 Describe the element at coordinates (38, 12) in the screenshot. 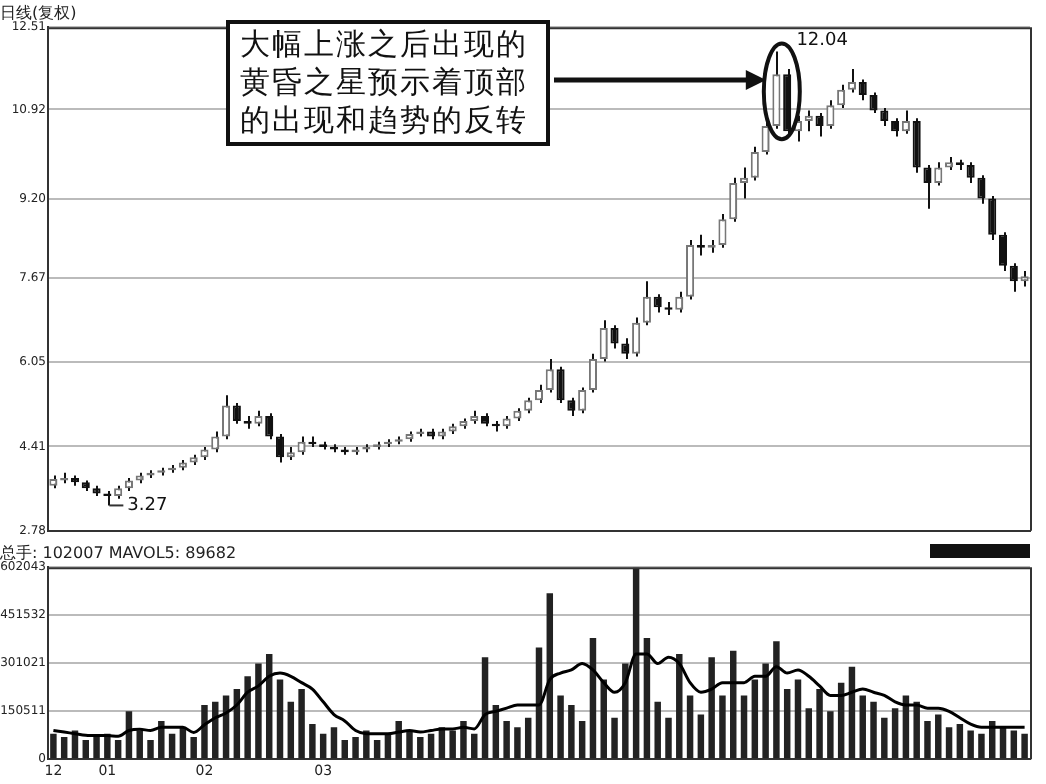

I see `chart-title: 日线(复权)` at that location.